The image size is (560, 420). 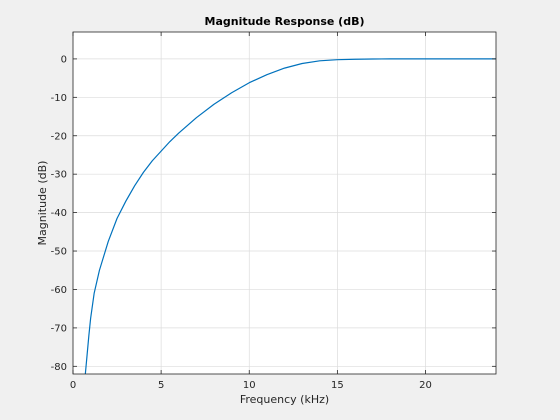 I want to click on chart-title: Magnitude Response (dB), so click(x=285, y=21).